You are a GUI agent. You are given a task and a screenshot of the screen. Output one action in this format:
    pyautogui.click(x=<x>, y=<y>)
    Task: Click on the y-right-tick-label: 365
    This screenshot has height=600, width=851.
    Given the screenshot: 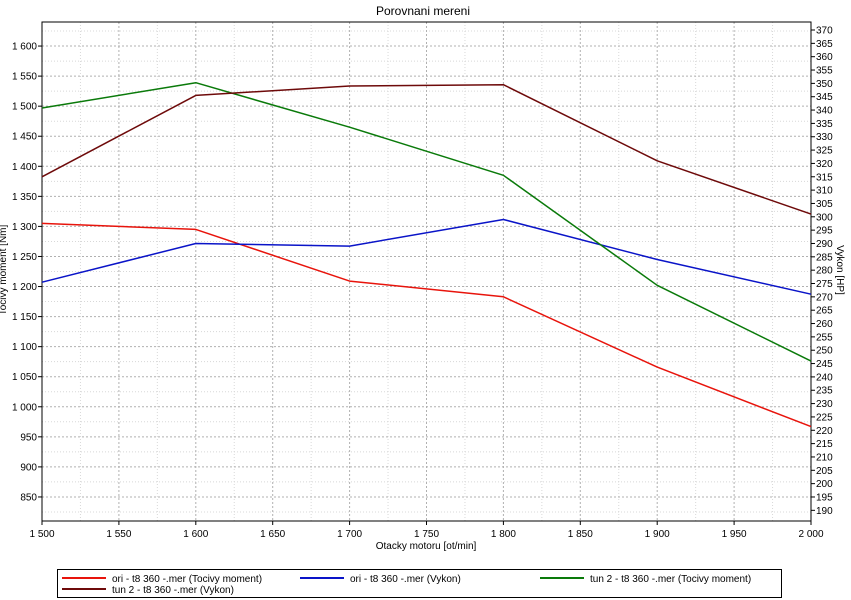 What is the action you would take?
    pyautogui.click(x=824, y=44)
    